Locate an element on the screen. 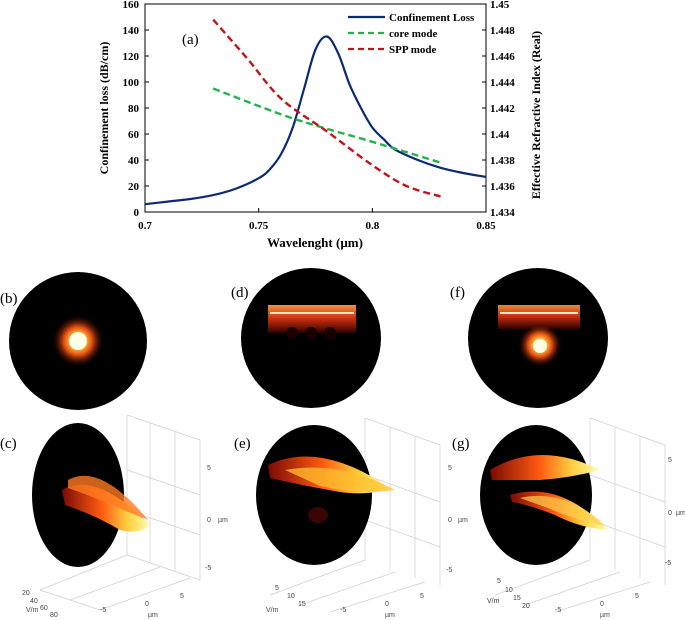 This screenshot has width=685, height=620. core-hotspot-b is located at coordinates (78, 341).